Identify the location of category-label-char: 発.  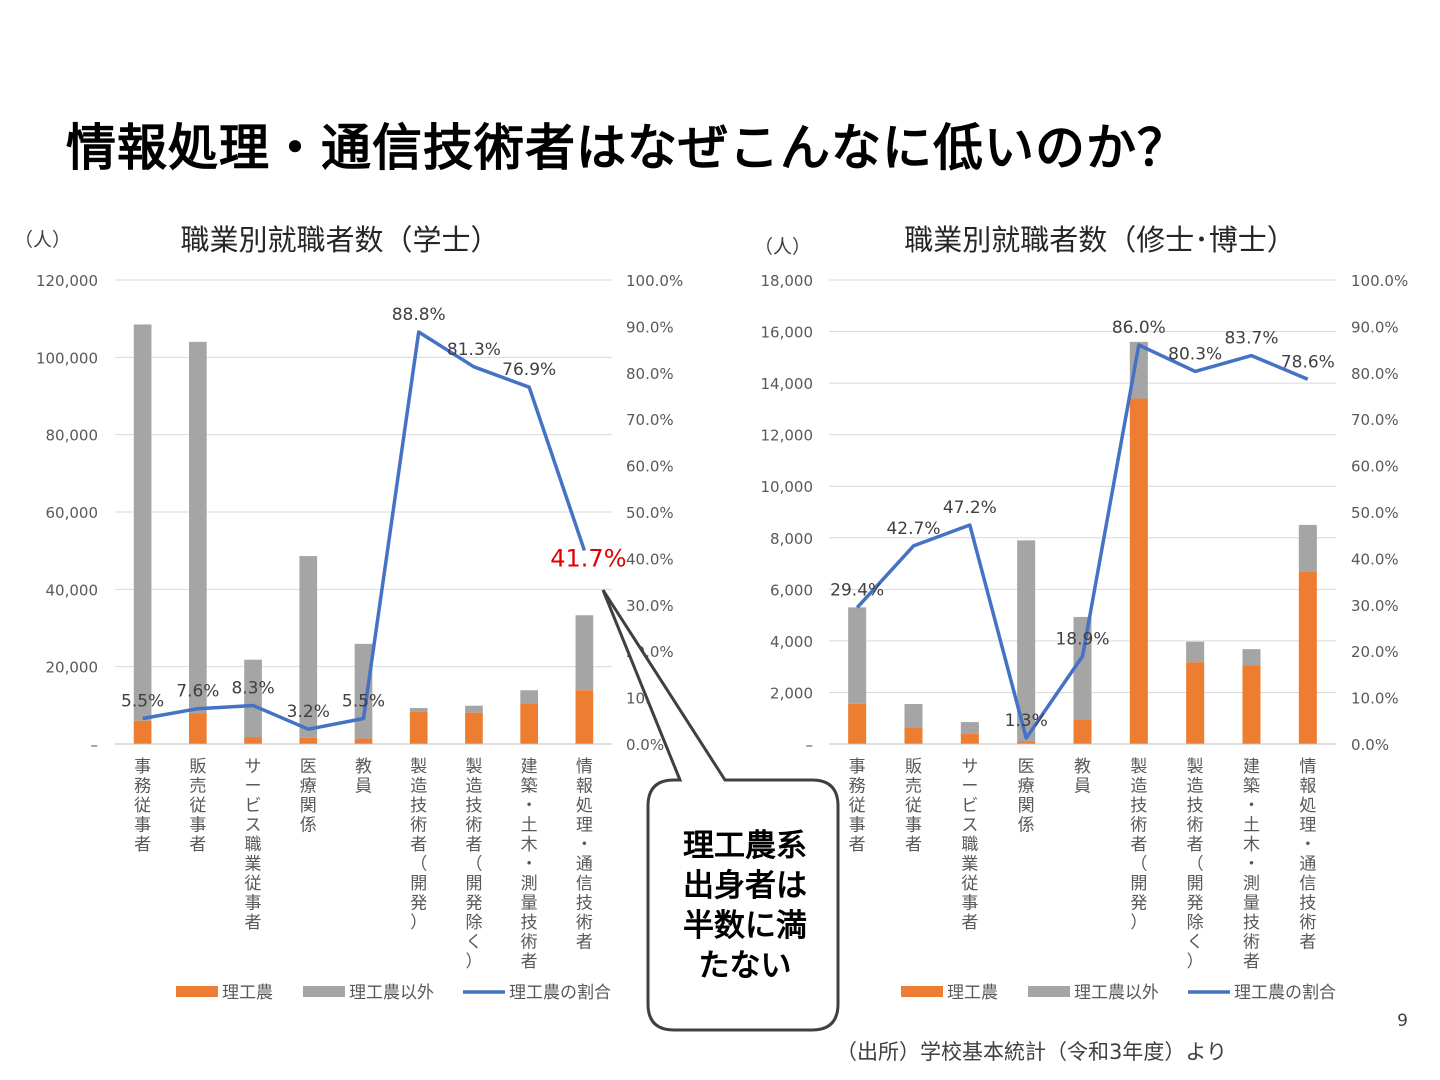
(1138, 904).